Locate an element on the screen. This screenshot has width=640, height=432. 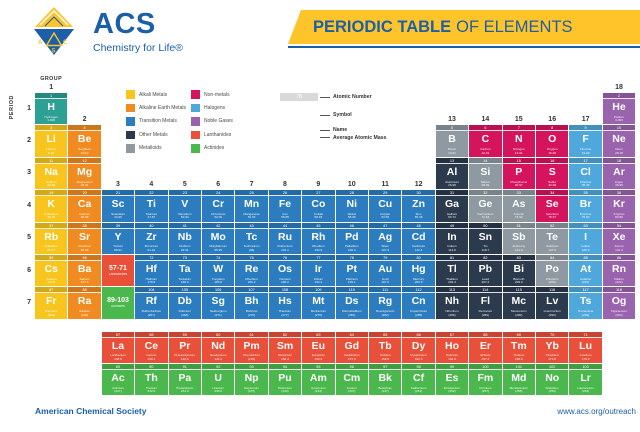
atomic-number: 47 is located at coordinates (385, 225).